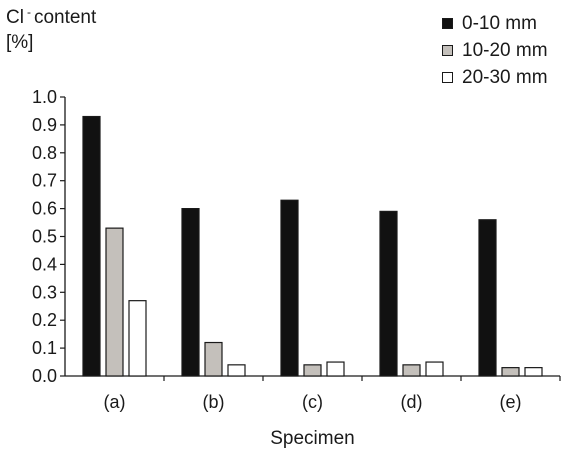 This screenshot has width=570, height=450. What do you see at coordinates (44, 320) in the screenshot?
I see `y-tick-label: 0.2` at bounding box center [44, 320].